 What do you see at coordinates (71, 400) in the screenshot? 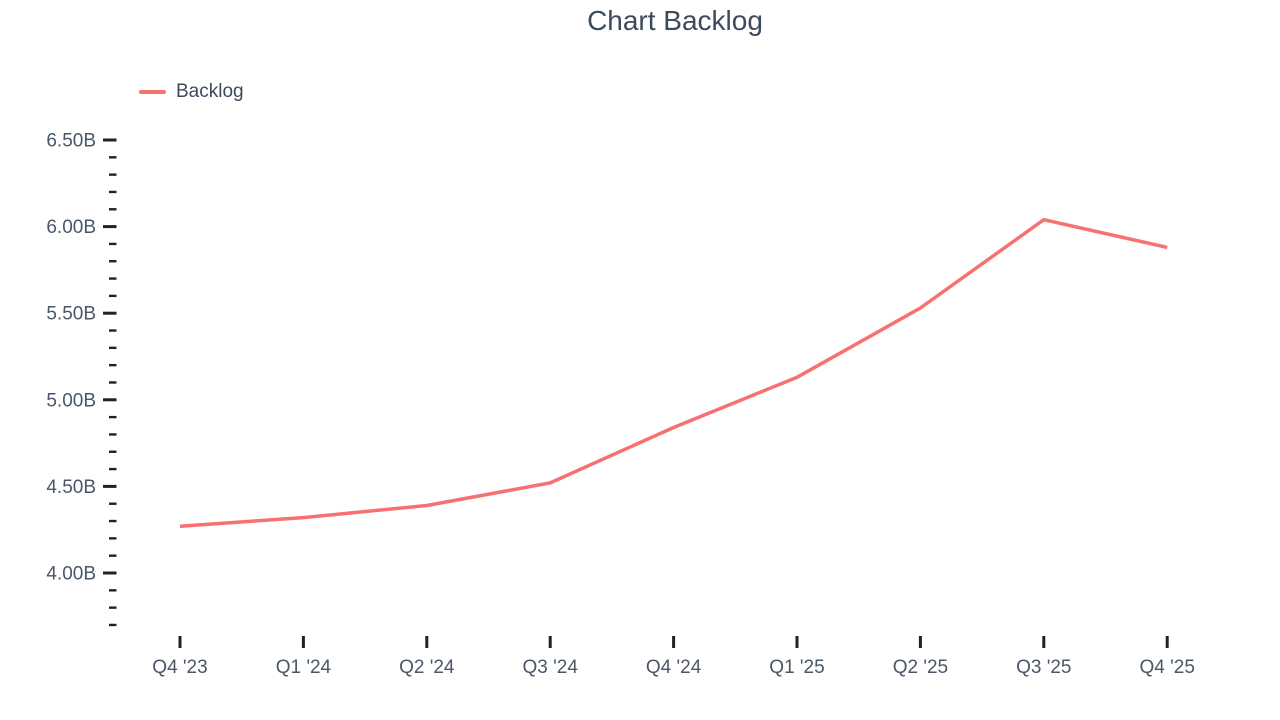
I see `y-tick-label: 5.00B` at bounding box center [71, 400].